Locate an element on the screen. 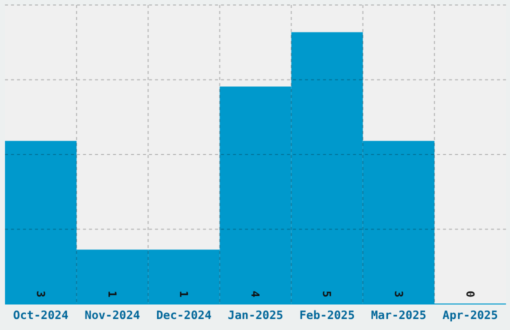  x-tick-label: Mar-2025 is located at coordinates (398, 315).